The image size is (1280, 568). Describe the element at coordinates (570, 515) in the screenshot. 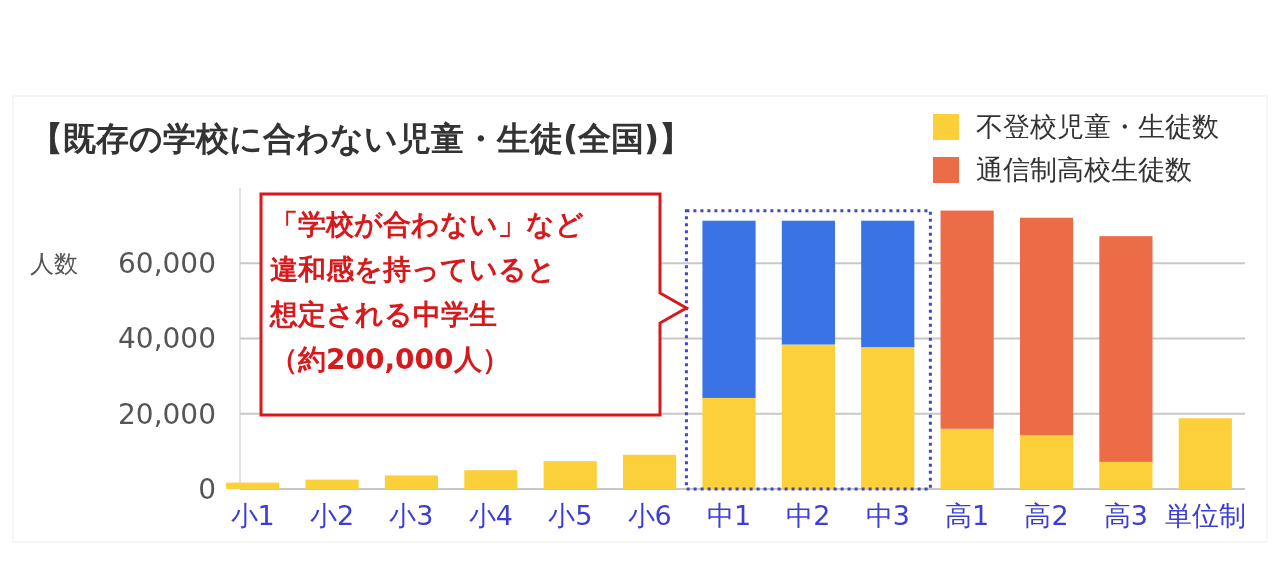

I see `x-tick-label: 小5` at that location.